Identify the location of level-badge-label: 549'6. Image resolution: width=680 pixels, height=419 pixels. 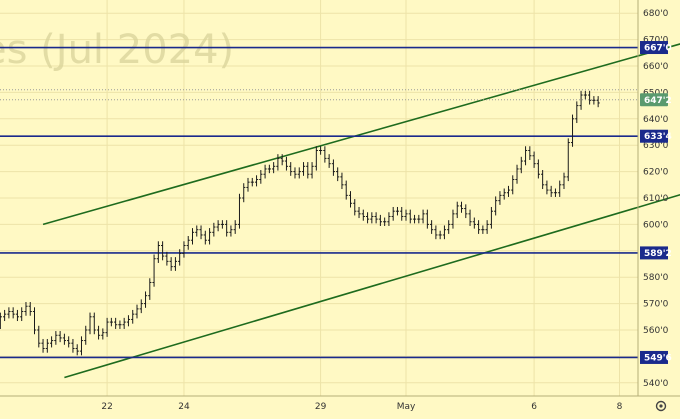
(658, 358).